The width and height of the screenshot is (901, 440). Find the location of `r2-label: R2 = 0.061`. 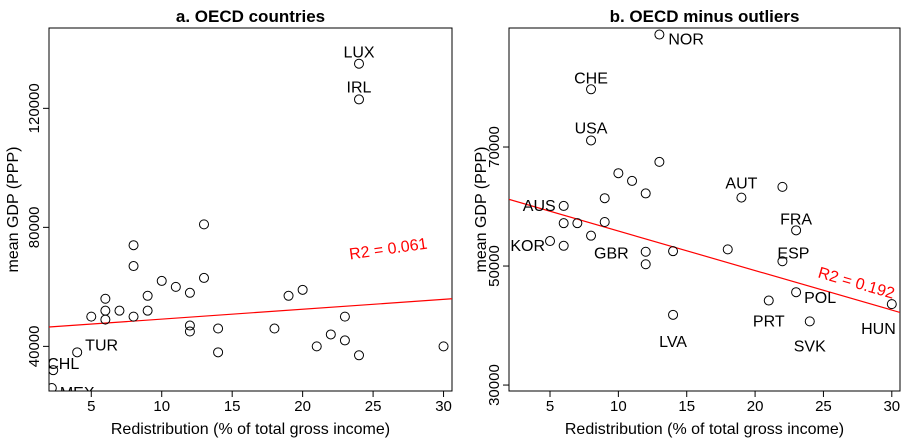

r2-label: R2 = 0.061 is located at coordinates (388, 250).